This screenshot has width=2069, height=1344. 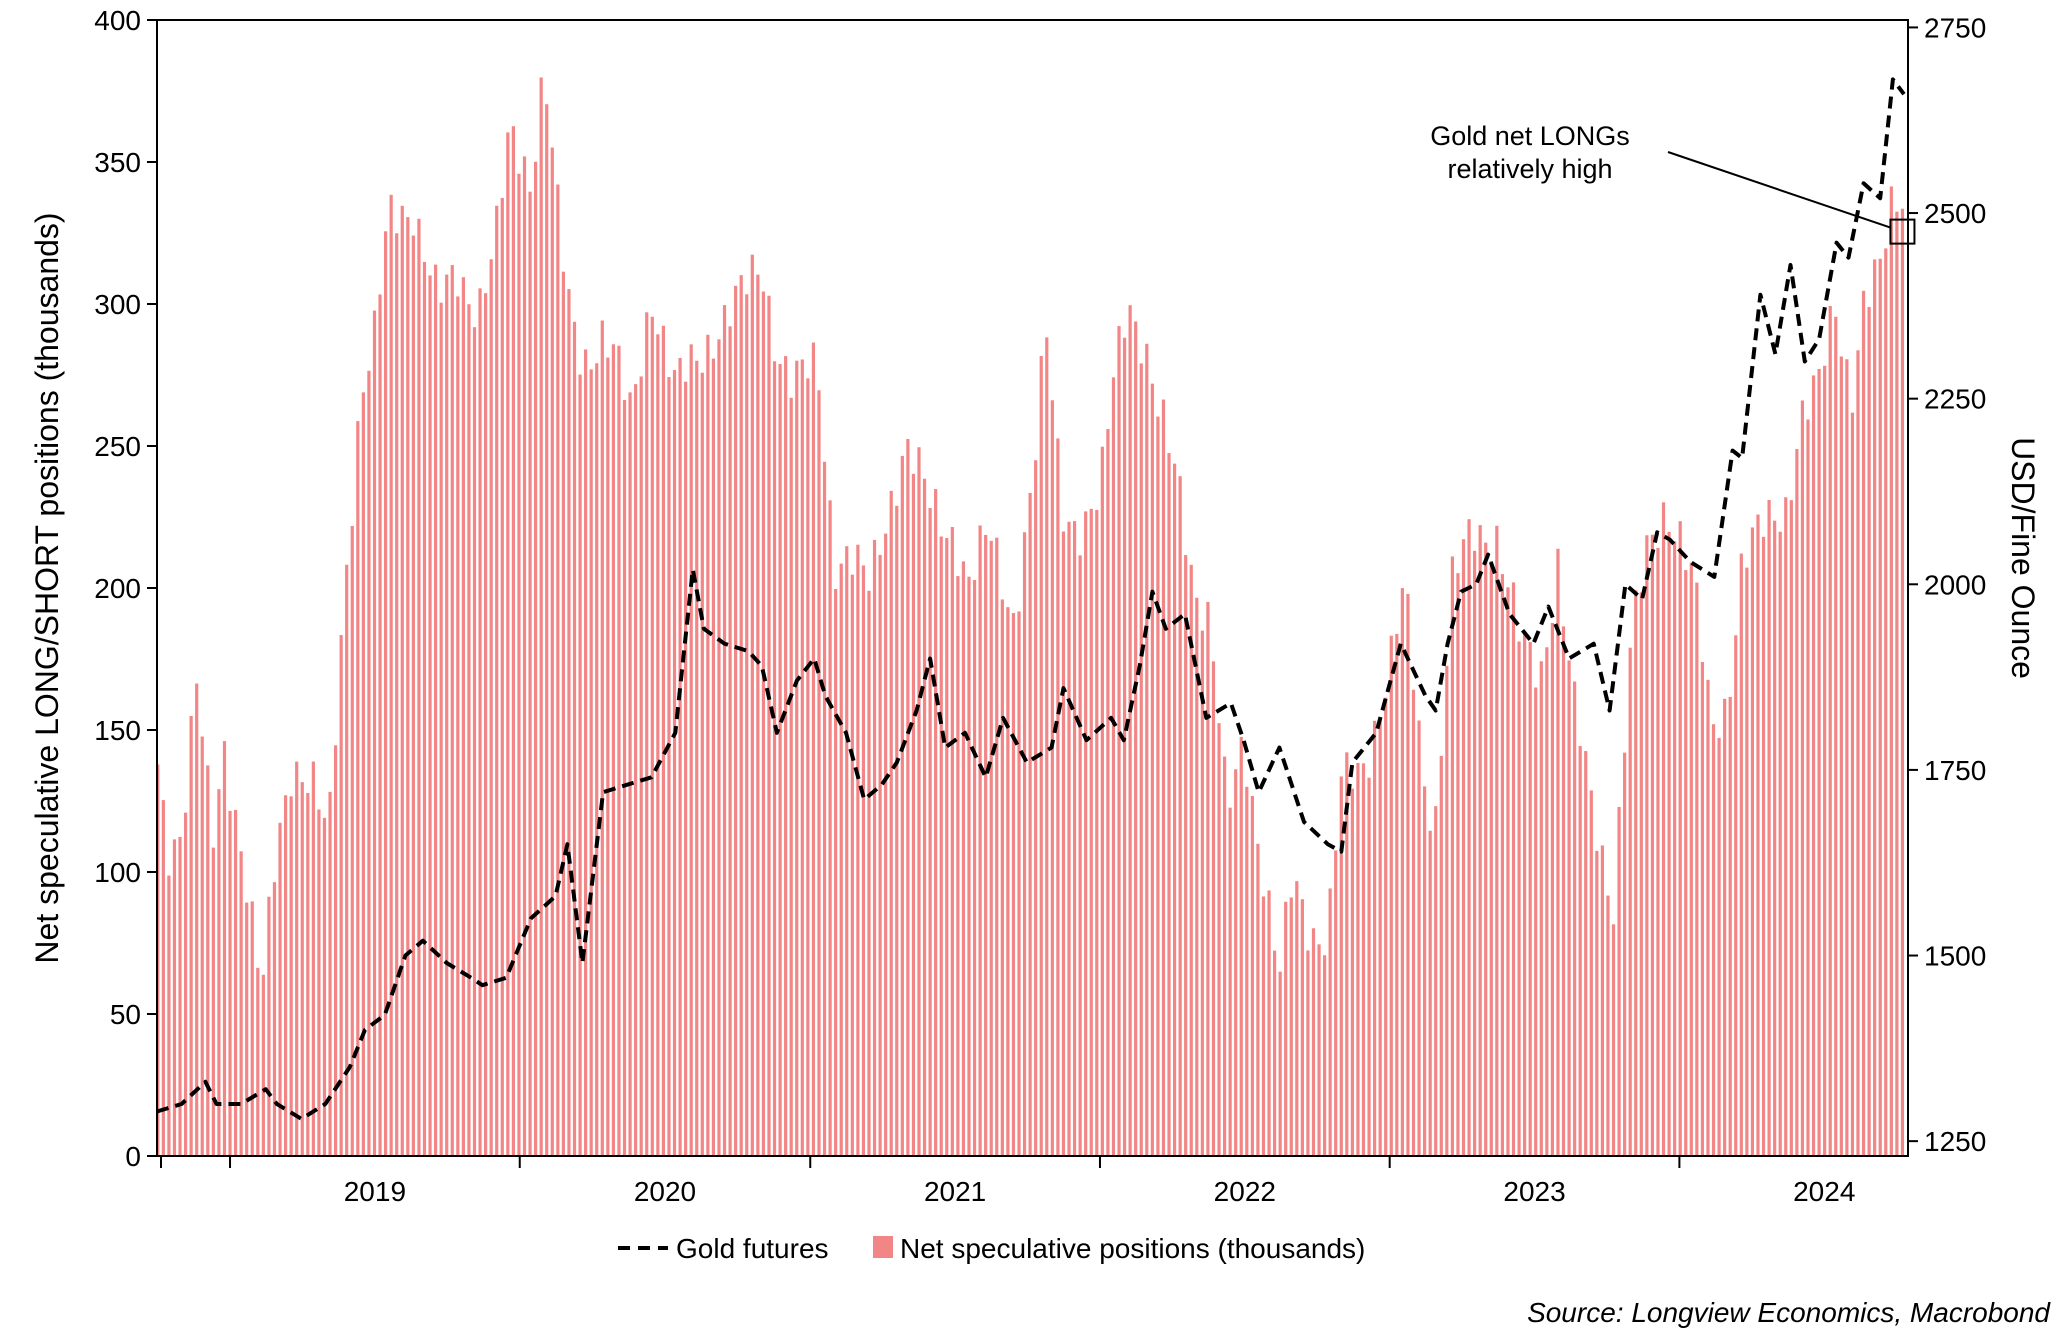 I want to click on left-tick-label: 300, so click(x=117, y=304).